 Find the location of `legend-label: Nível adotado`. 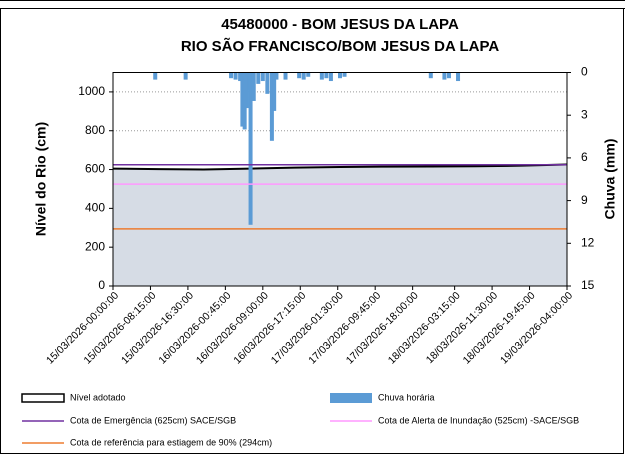

legend-label: Nível adotado is located at coordinates (98, 397).